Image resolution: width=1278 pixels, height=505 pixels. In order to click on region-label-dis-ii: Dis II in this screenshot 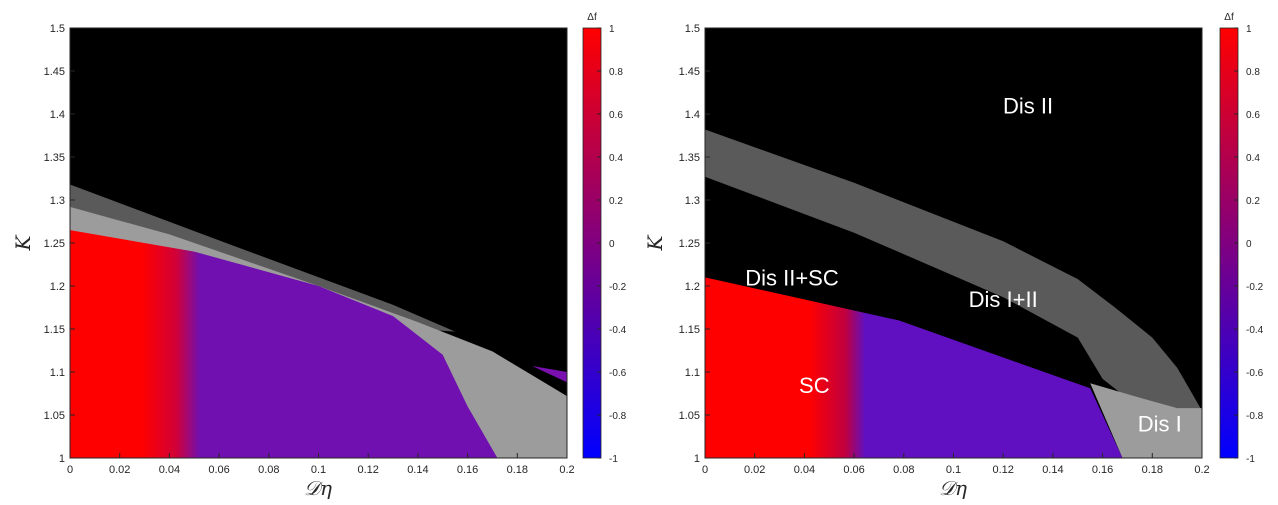, I will do `click(1028, 105)`.